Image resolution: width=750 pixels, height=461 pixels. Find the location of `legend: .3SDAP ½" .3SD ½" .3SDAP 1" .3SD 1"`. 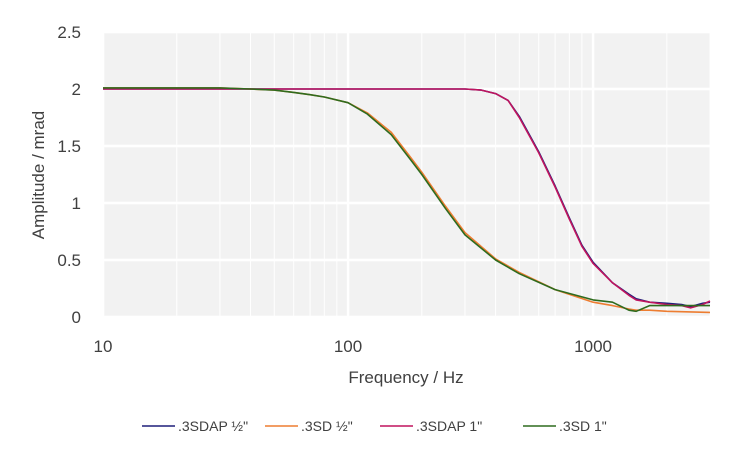

legend: .3SDAP ½" .3SD ½" .3SDAP 1" .3SD 1" is located at coordinates (374, 426).